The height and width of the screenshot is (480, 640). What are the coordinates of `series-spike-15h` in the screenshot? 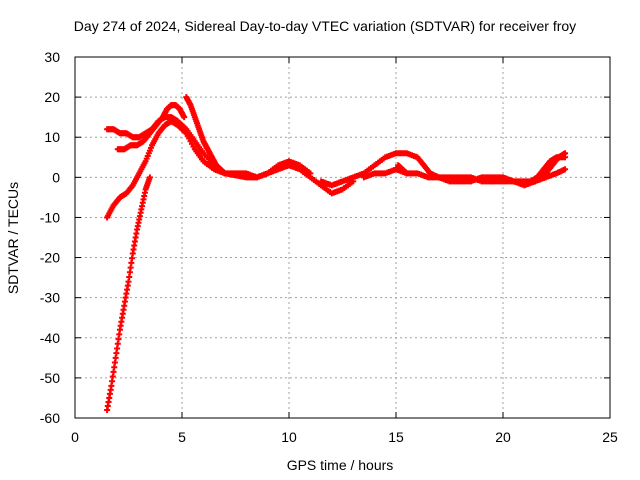 It's located at (402, 169).